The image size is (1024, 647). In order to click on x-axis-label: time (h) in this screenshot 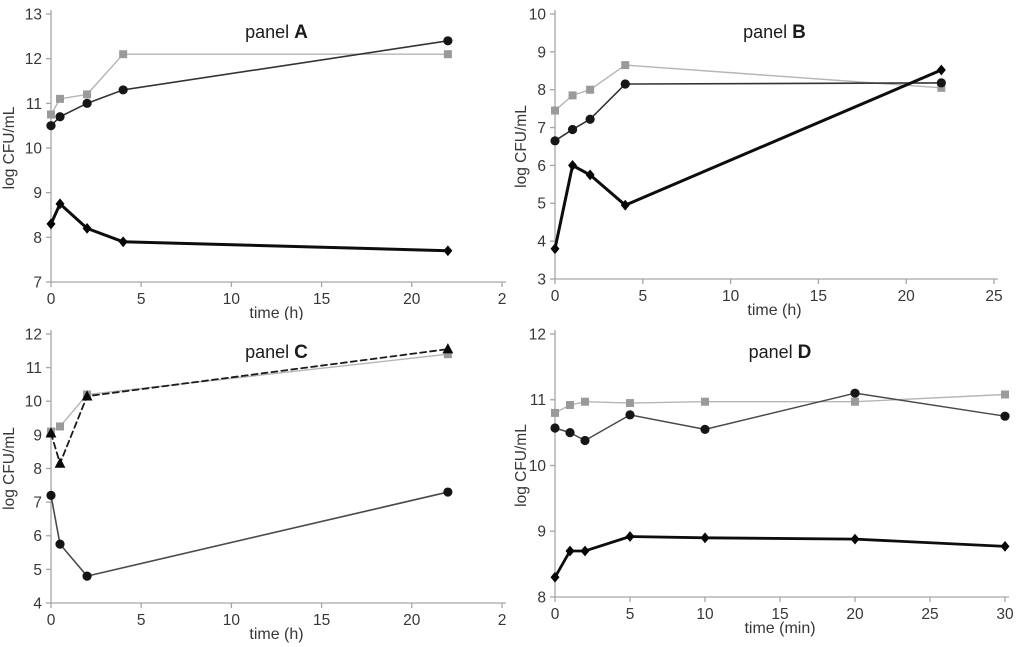, I will do `click(276, 312)`.